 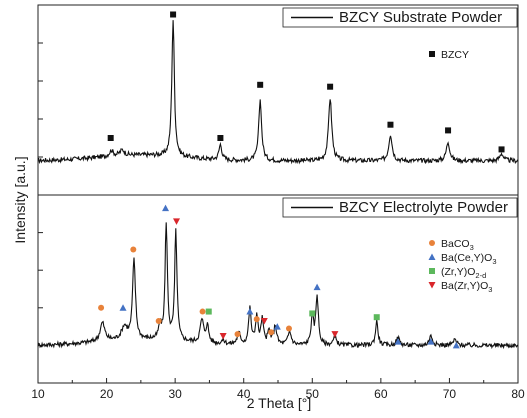 I want to click on x-tick-label: 50, so click(x=313, y=394).